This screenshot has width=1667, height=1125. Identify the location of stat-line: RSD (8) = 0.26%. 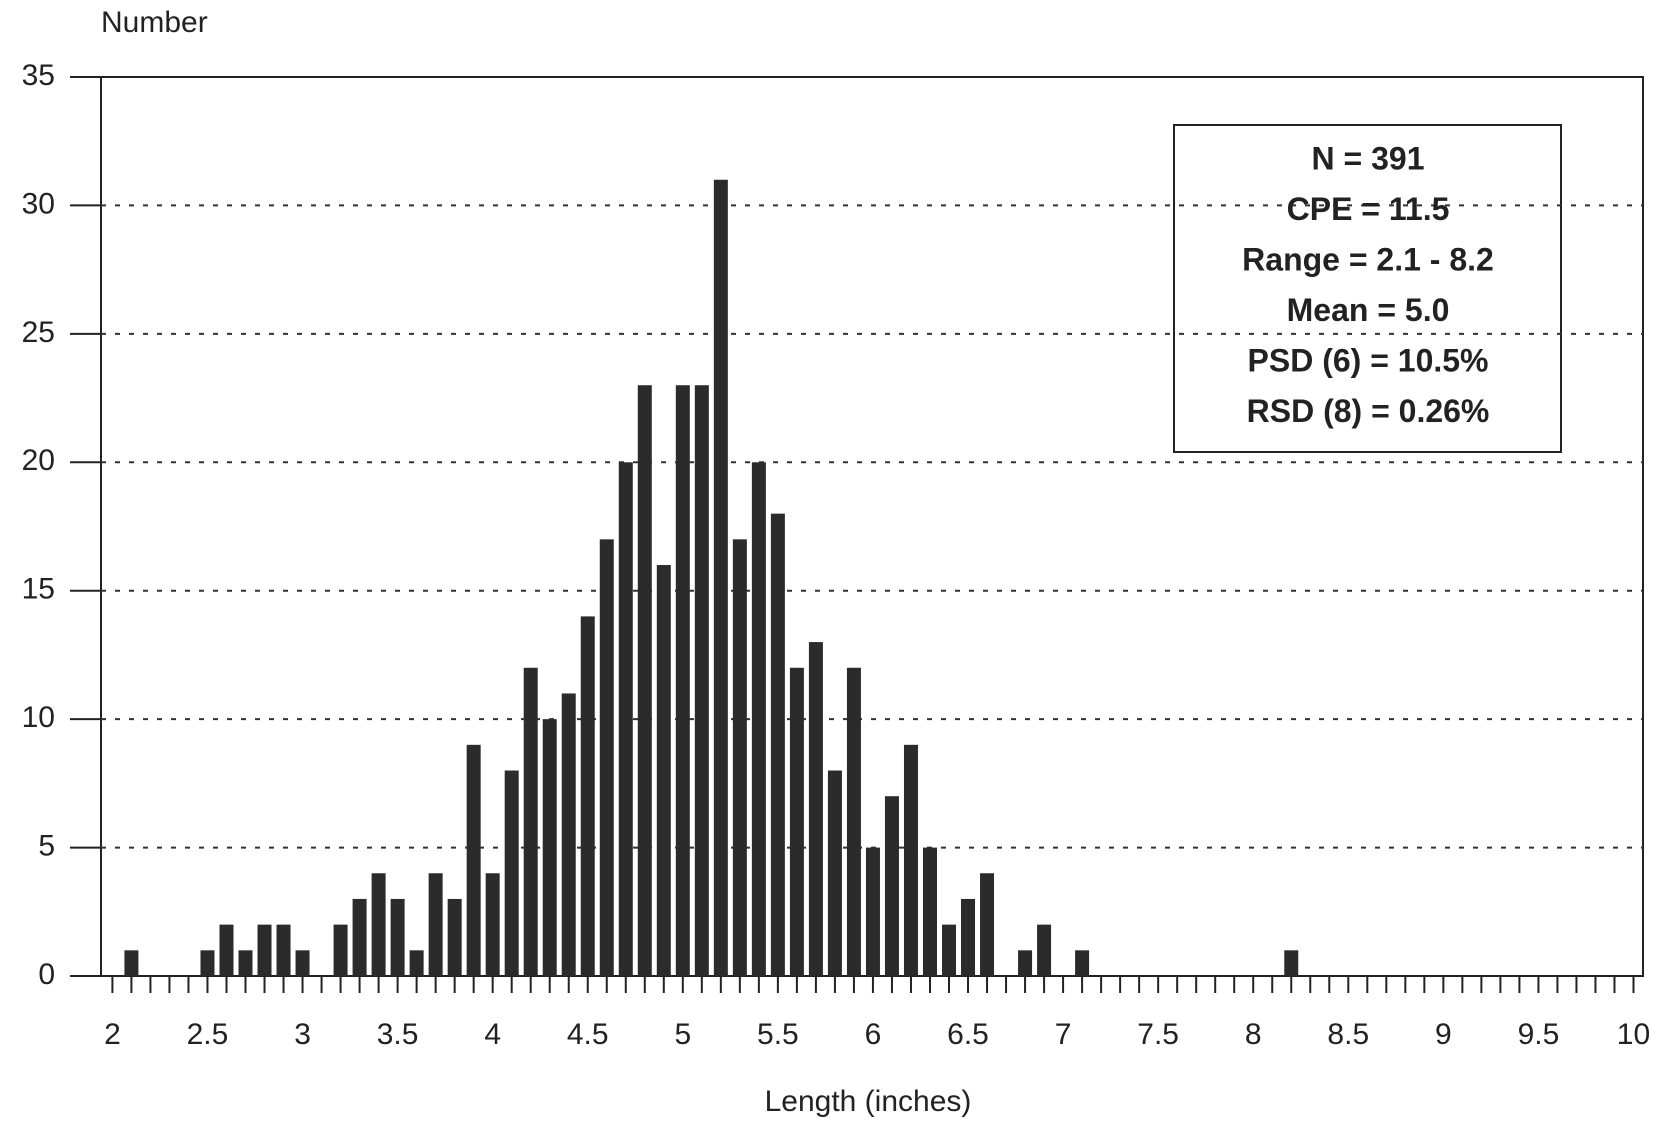
(1368, 411).